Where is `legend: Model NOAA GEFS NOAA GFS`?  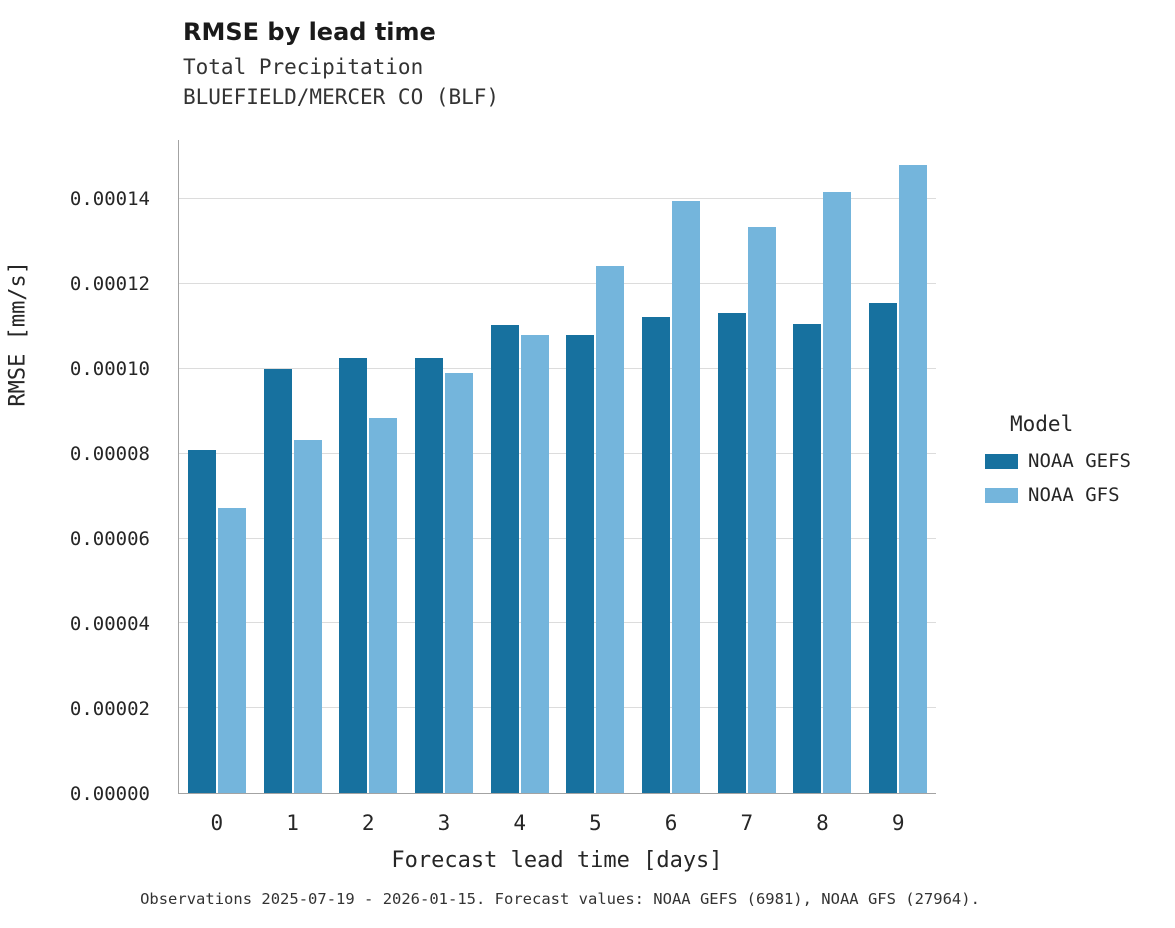 legend: Model NOAA GEFS NOAA GFS is located at coordinates (1077, 465).